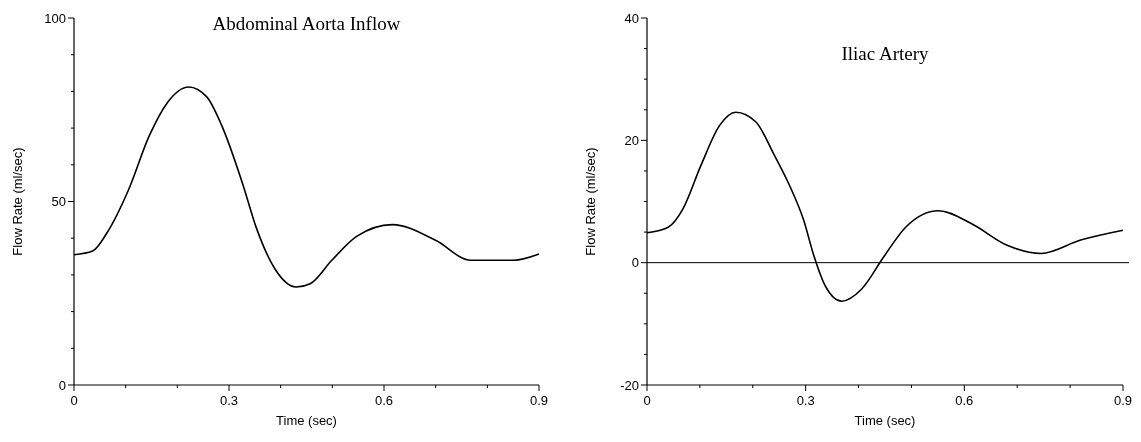 This screenshot has width=1141, height=442. I want to click on y-tick-label: 20, so click(631, 140).